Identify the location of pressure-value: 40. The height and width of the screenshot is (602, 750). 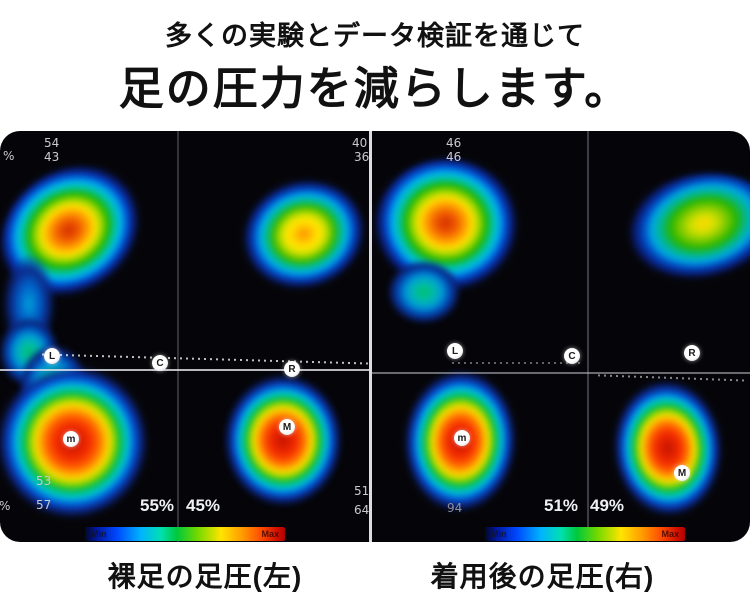
(360, 143).